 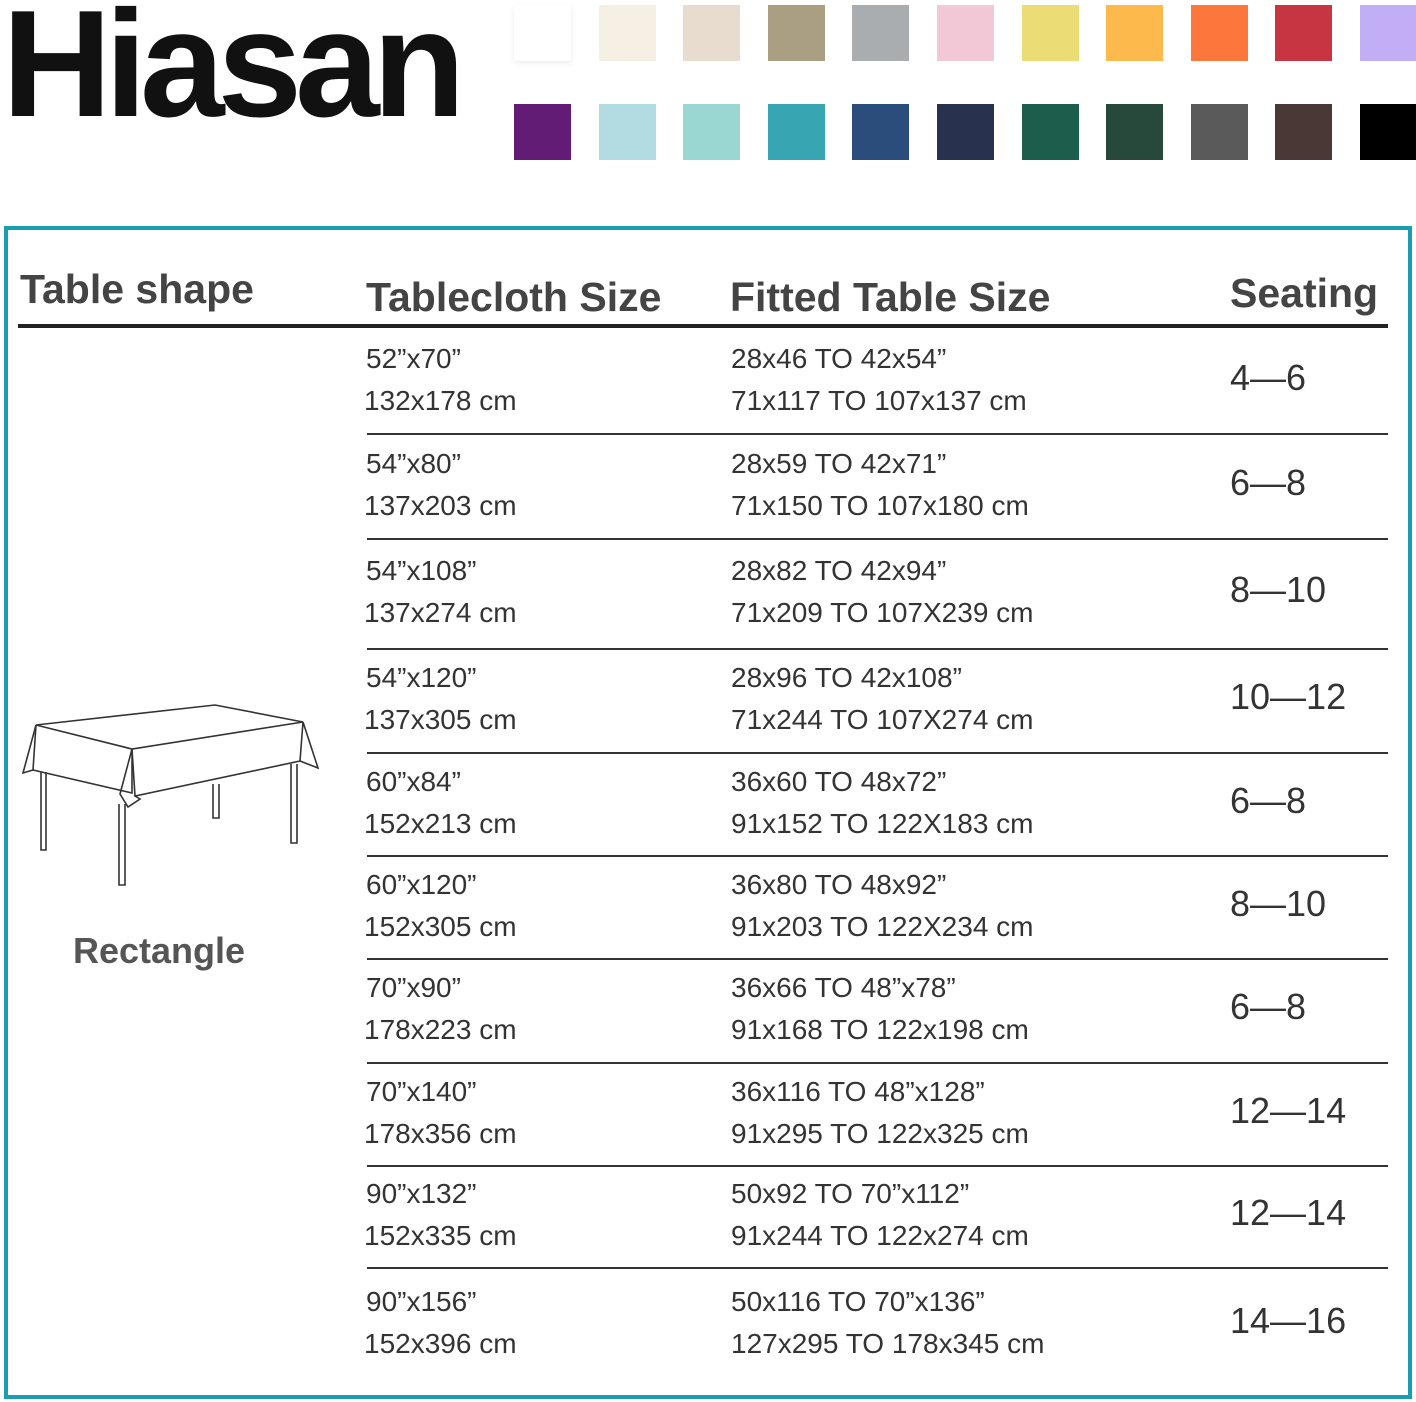 What do you see at coordinates (170, 795) in the screenshot?
I see `rectangle-table-icon` at bounding box center [170, 795].